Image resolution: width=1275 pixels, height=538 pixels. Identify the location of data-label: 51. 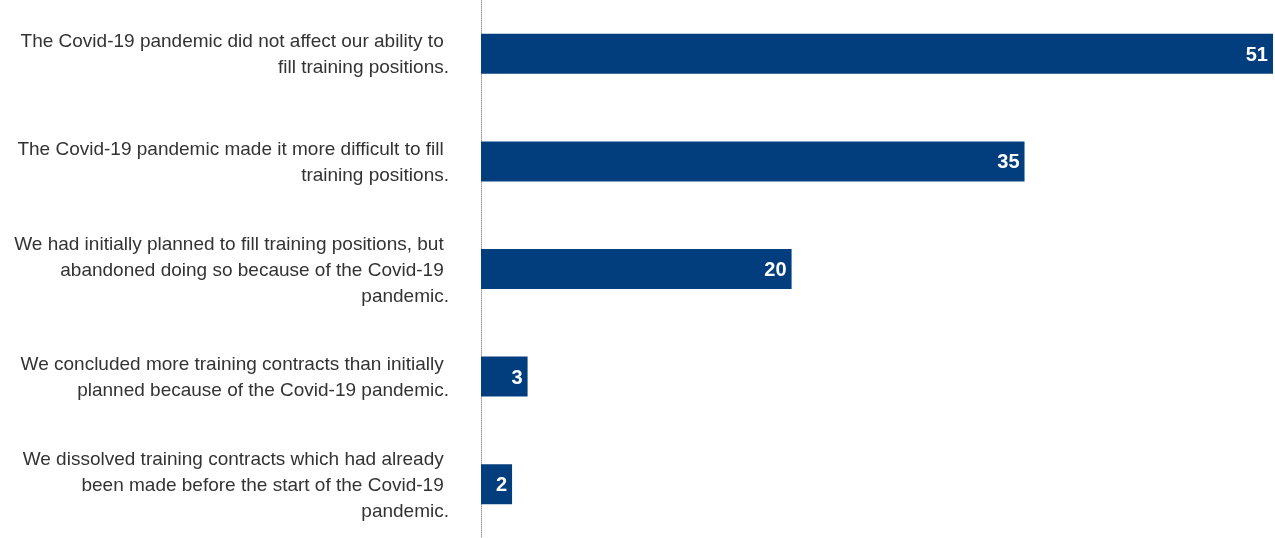
(1256, 53).